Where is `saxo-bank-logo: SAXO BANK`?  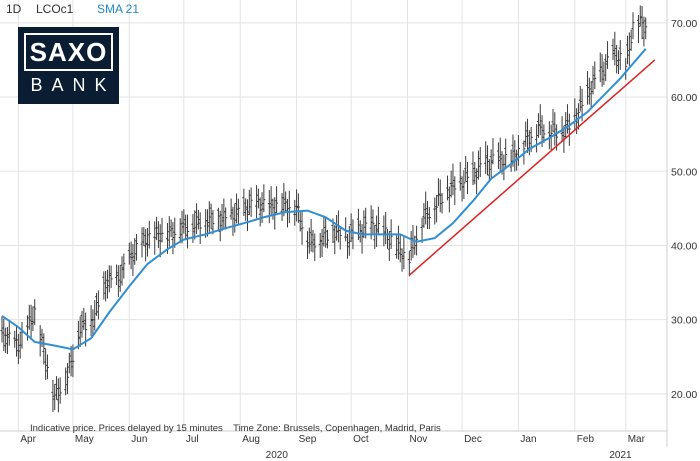
saxo-bank-logo: SAXO BANK is located at coordinates (68, 65).